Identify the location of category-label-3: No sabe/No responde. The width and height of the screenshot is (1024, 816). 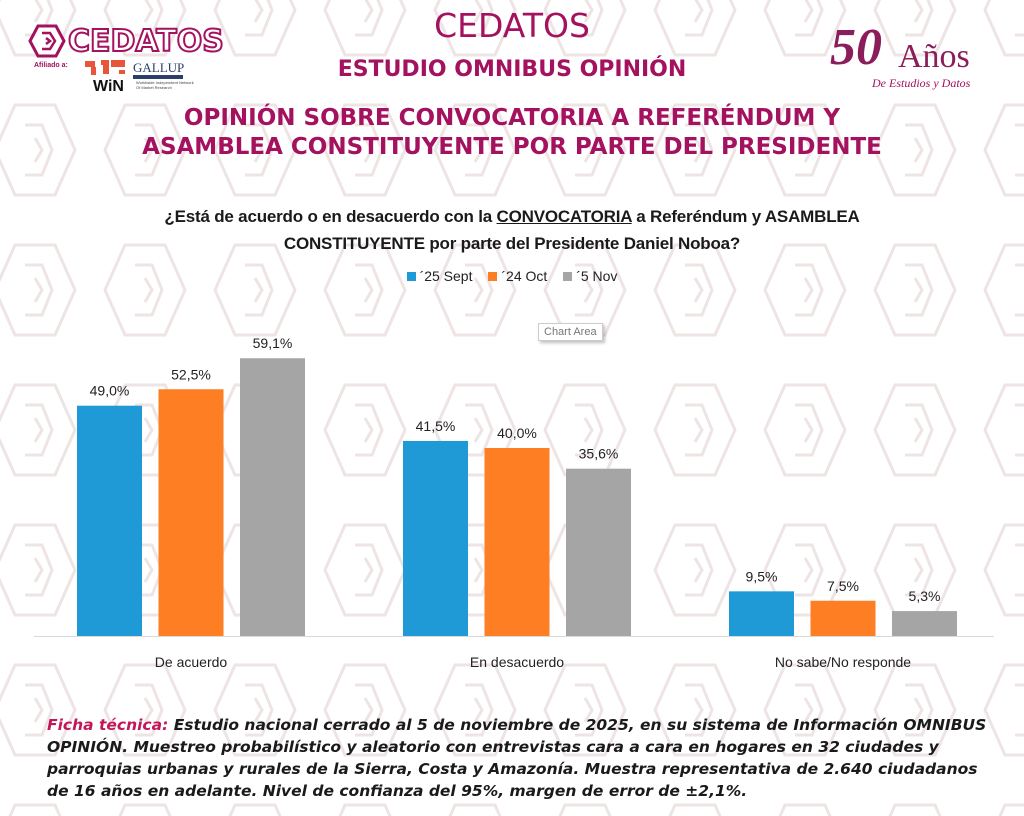
(843, 662).